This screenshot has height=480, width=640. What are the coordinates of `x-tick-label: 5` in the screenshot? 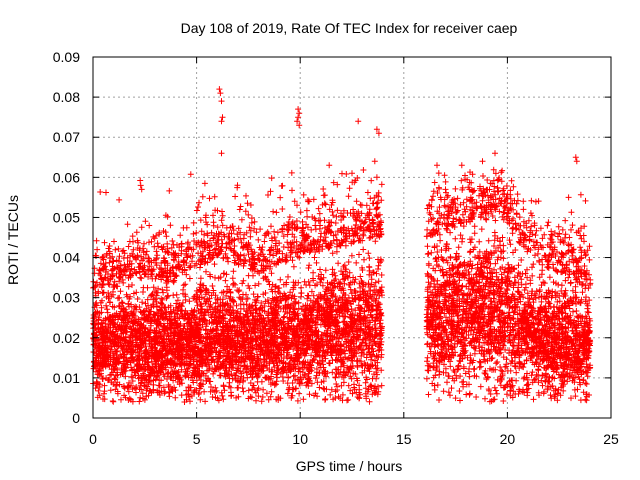 It's located at (197, 439).